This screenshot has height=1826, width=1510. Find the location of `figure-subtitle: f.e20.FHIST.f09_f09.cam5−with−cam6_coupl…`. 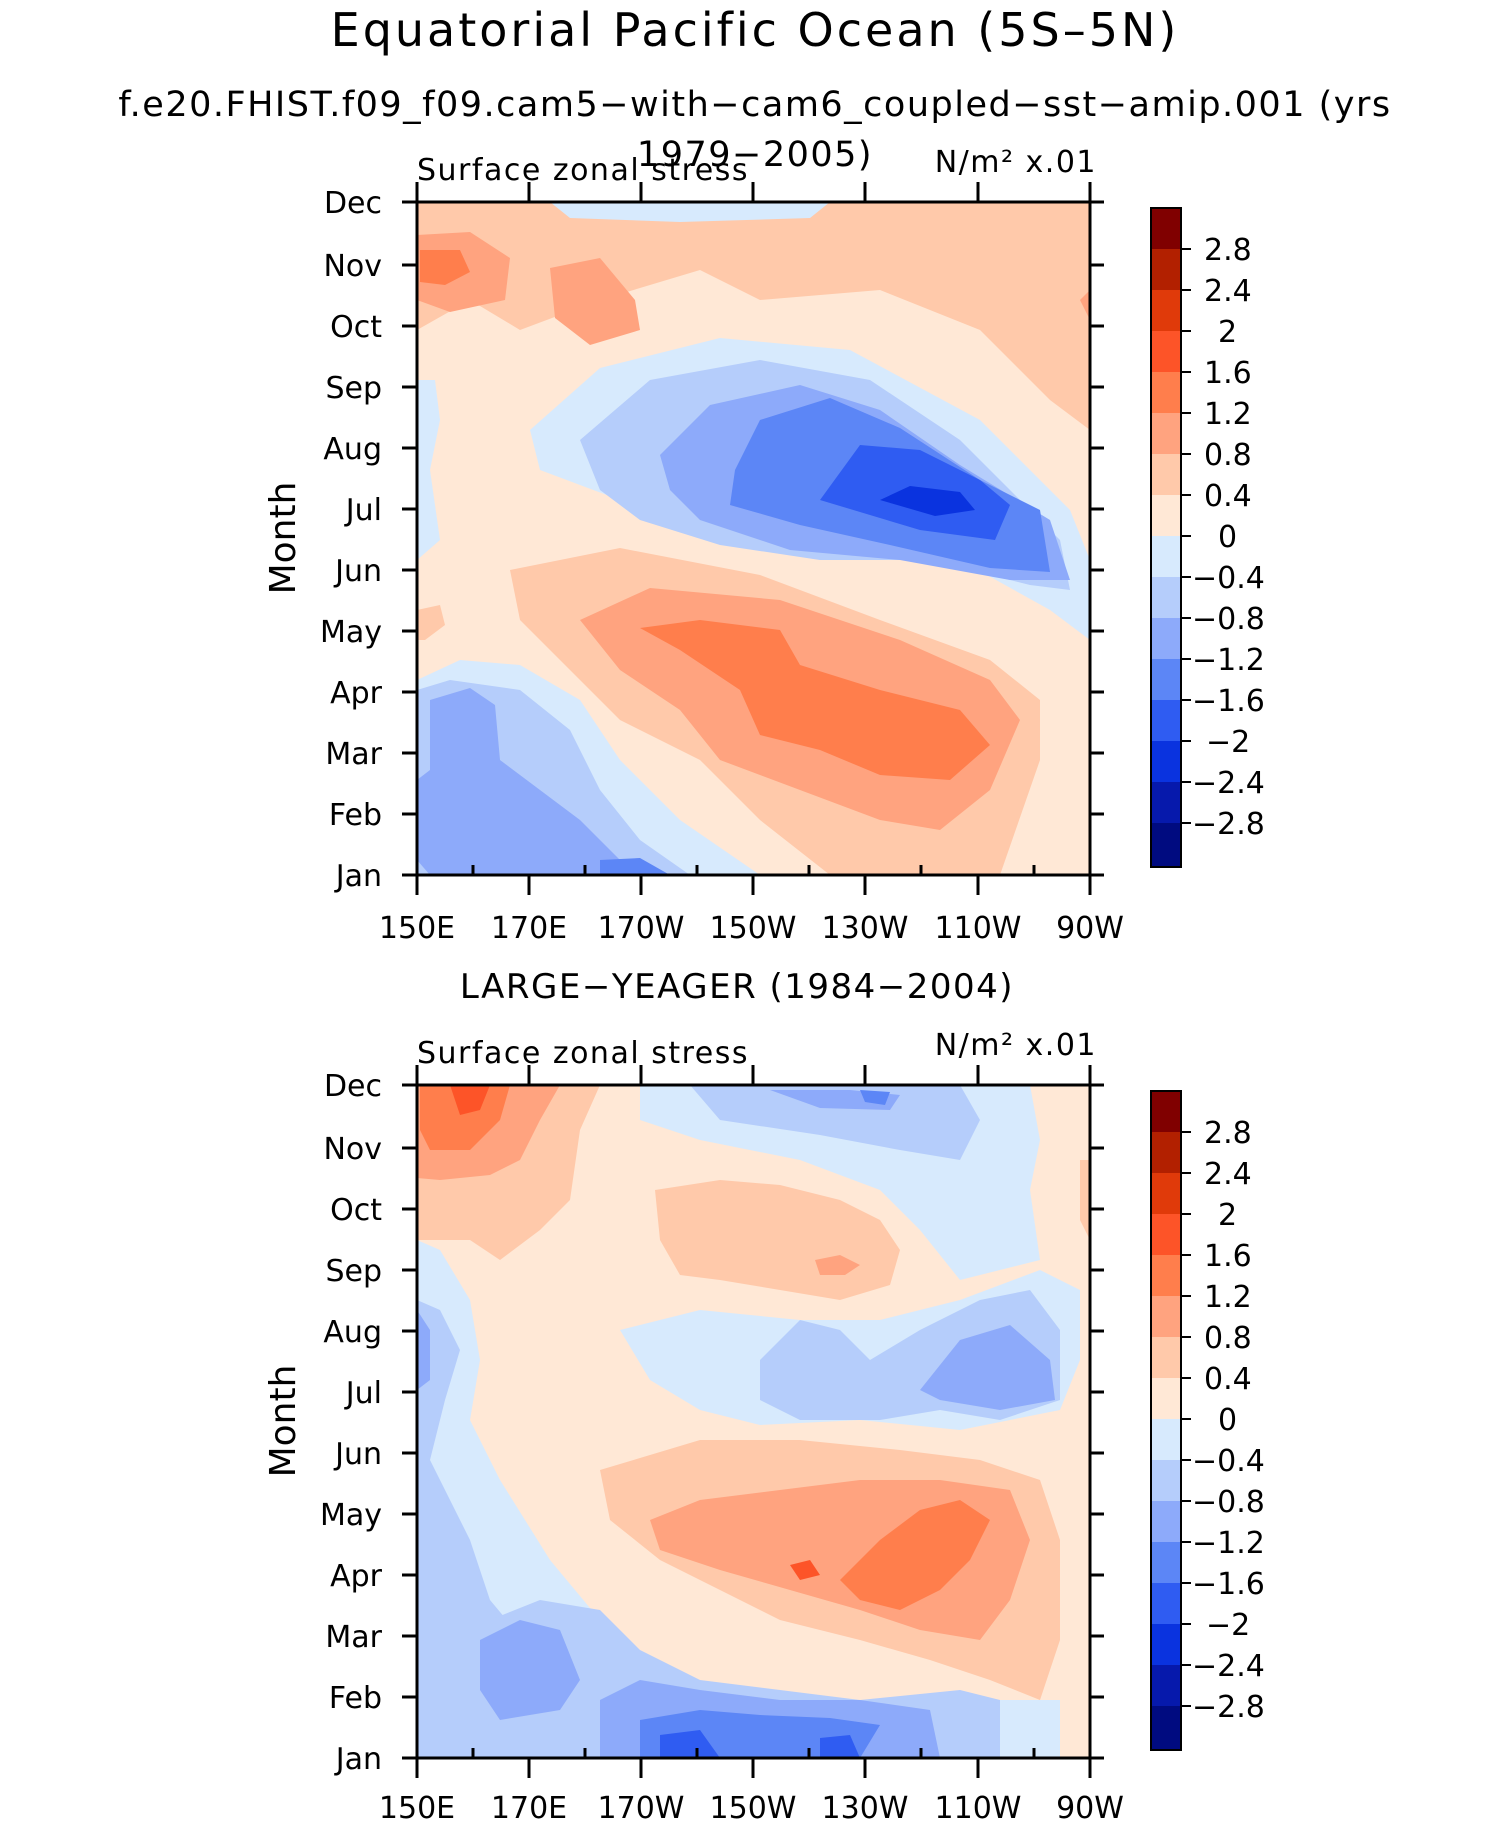

figure-subtitle: f.e20.FHIST.f09_f09.cam5−with−cam6_coupl… is located at coordinates (755, 130).